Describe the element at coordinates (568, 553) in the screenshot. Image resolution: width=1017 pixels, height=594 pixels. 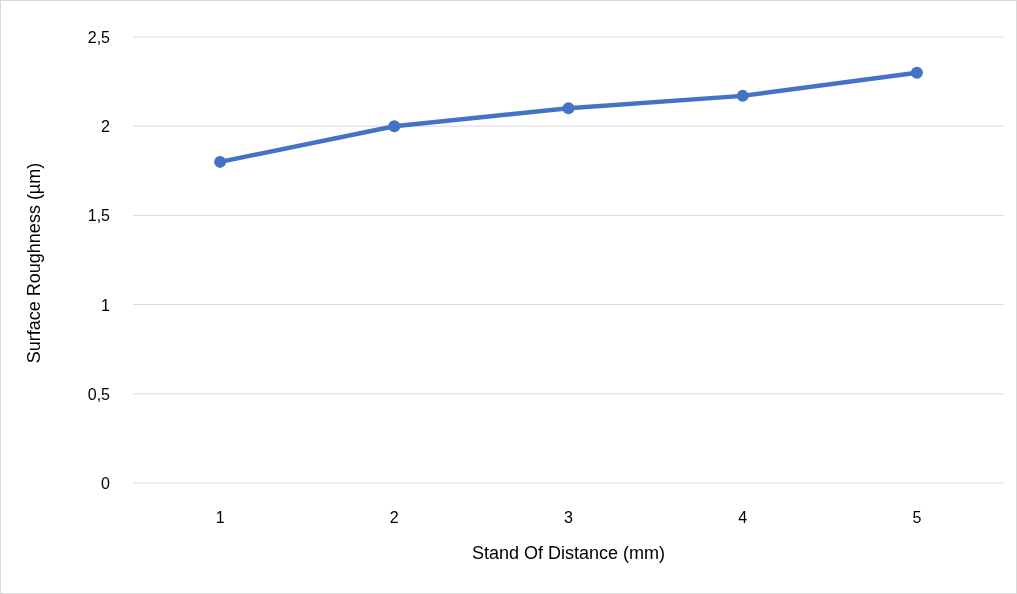
I see `x-axis-title: Stand Of Distance (mm)` at that location.